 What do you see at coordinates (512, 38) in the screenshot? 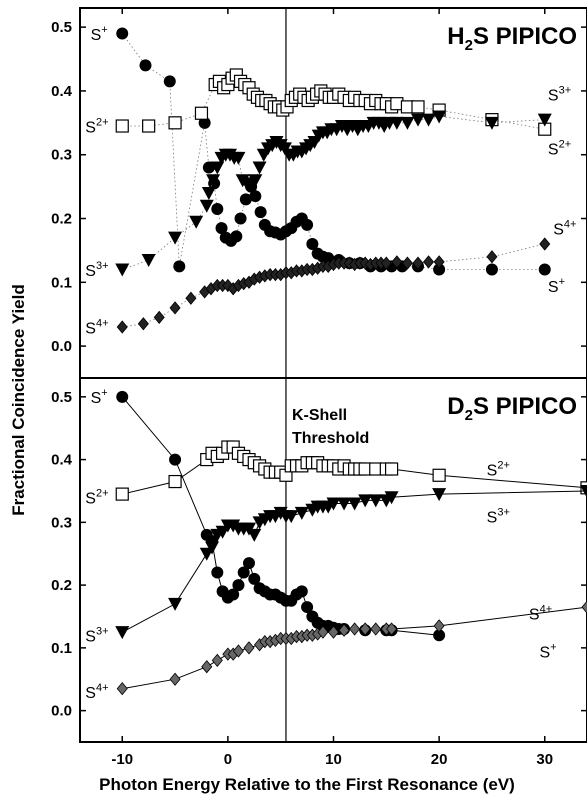
I see `panel-title: H2S PIPICO` at bounding box center [512, 38].